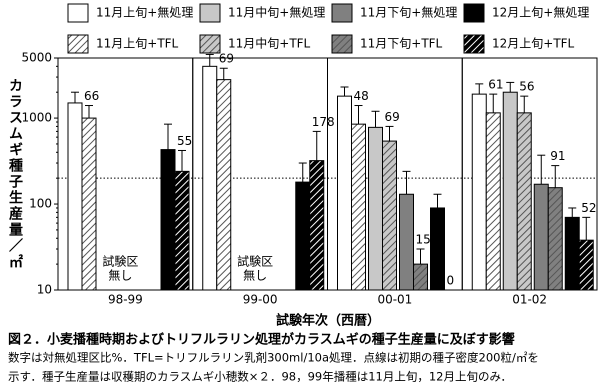  I want to click on ratio-label: 91, so click(557, 156).